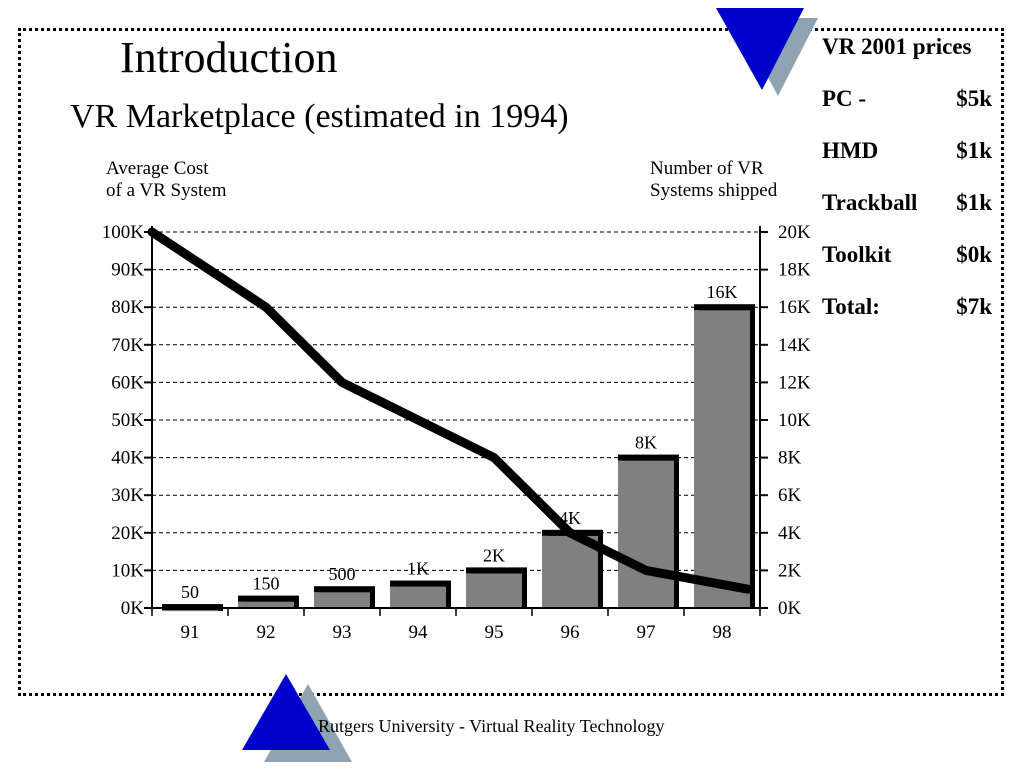  I want to click on right-tick-label: 4K, so click(790, 533).